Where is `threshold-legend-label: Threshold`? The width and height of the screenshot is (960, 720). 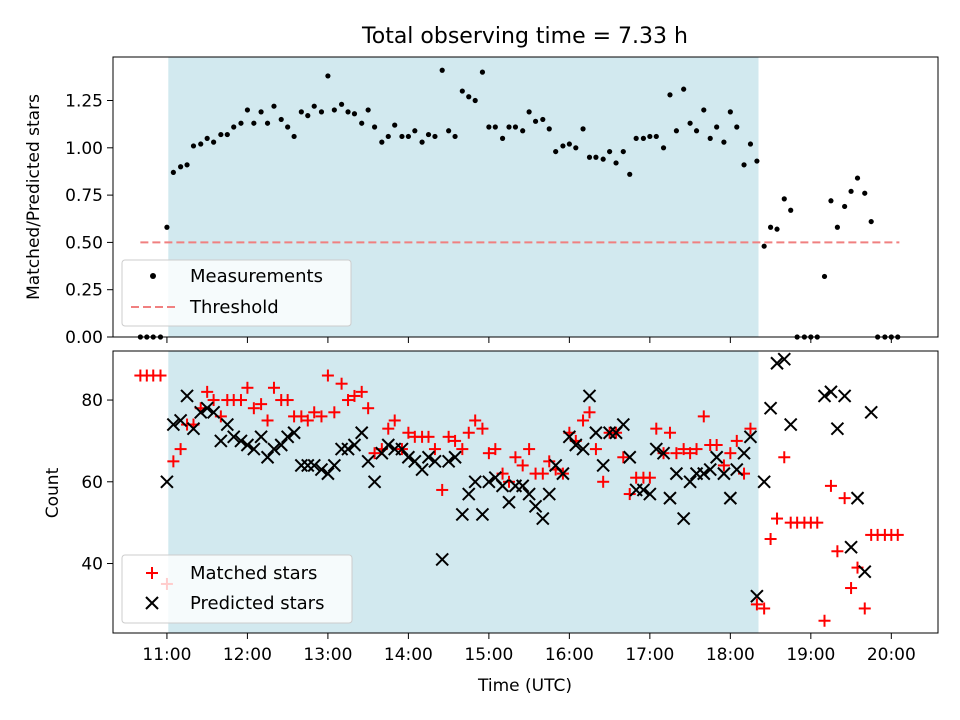 threshold-legend-label: Threshold is located at coordinates (234, 307).